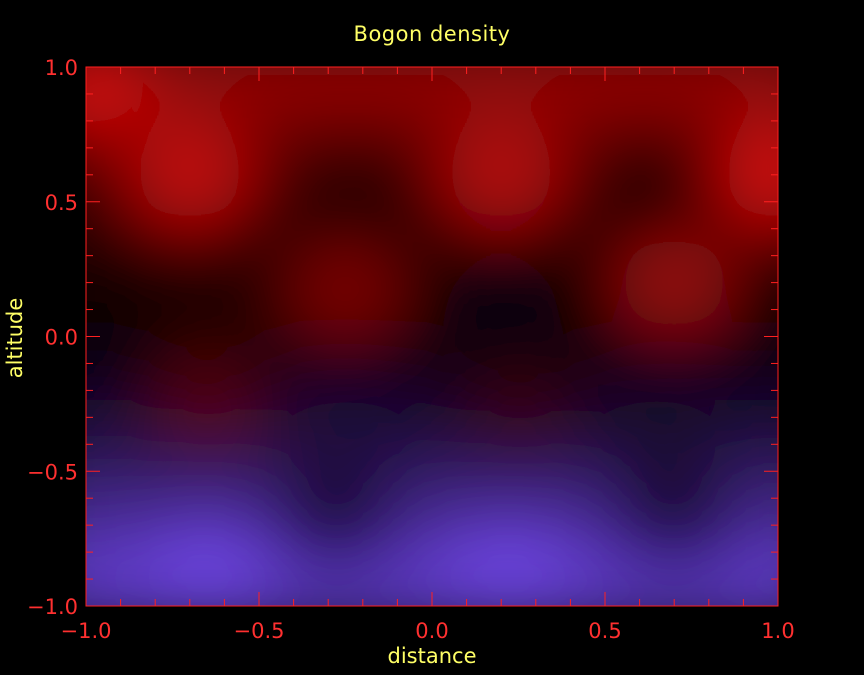 This screenshot has width=864, height=675. What do you see at coordinates (604, 631) in the screenshot?
I see `x-tick-label: 0.5` at bounding box center [604, 631].